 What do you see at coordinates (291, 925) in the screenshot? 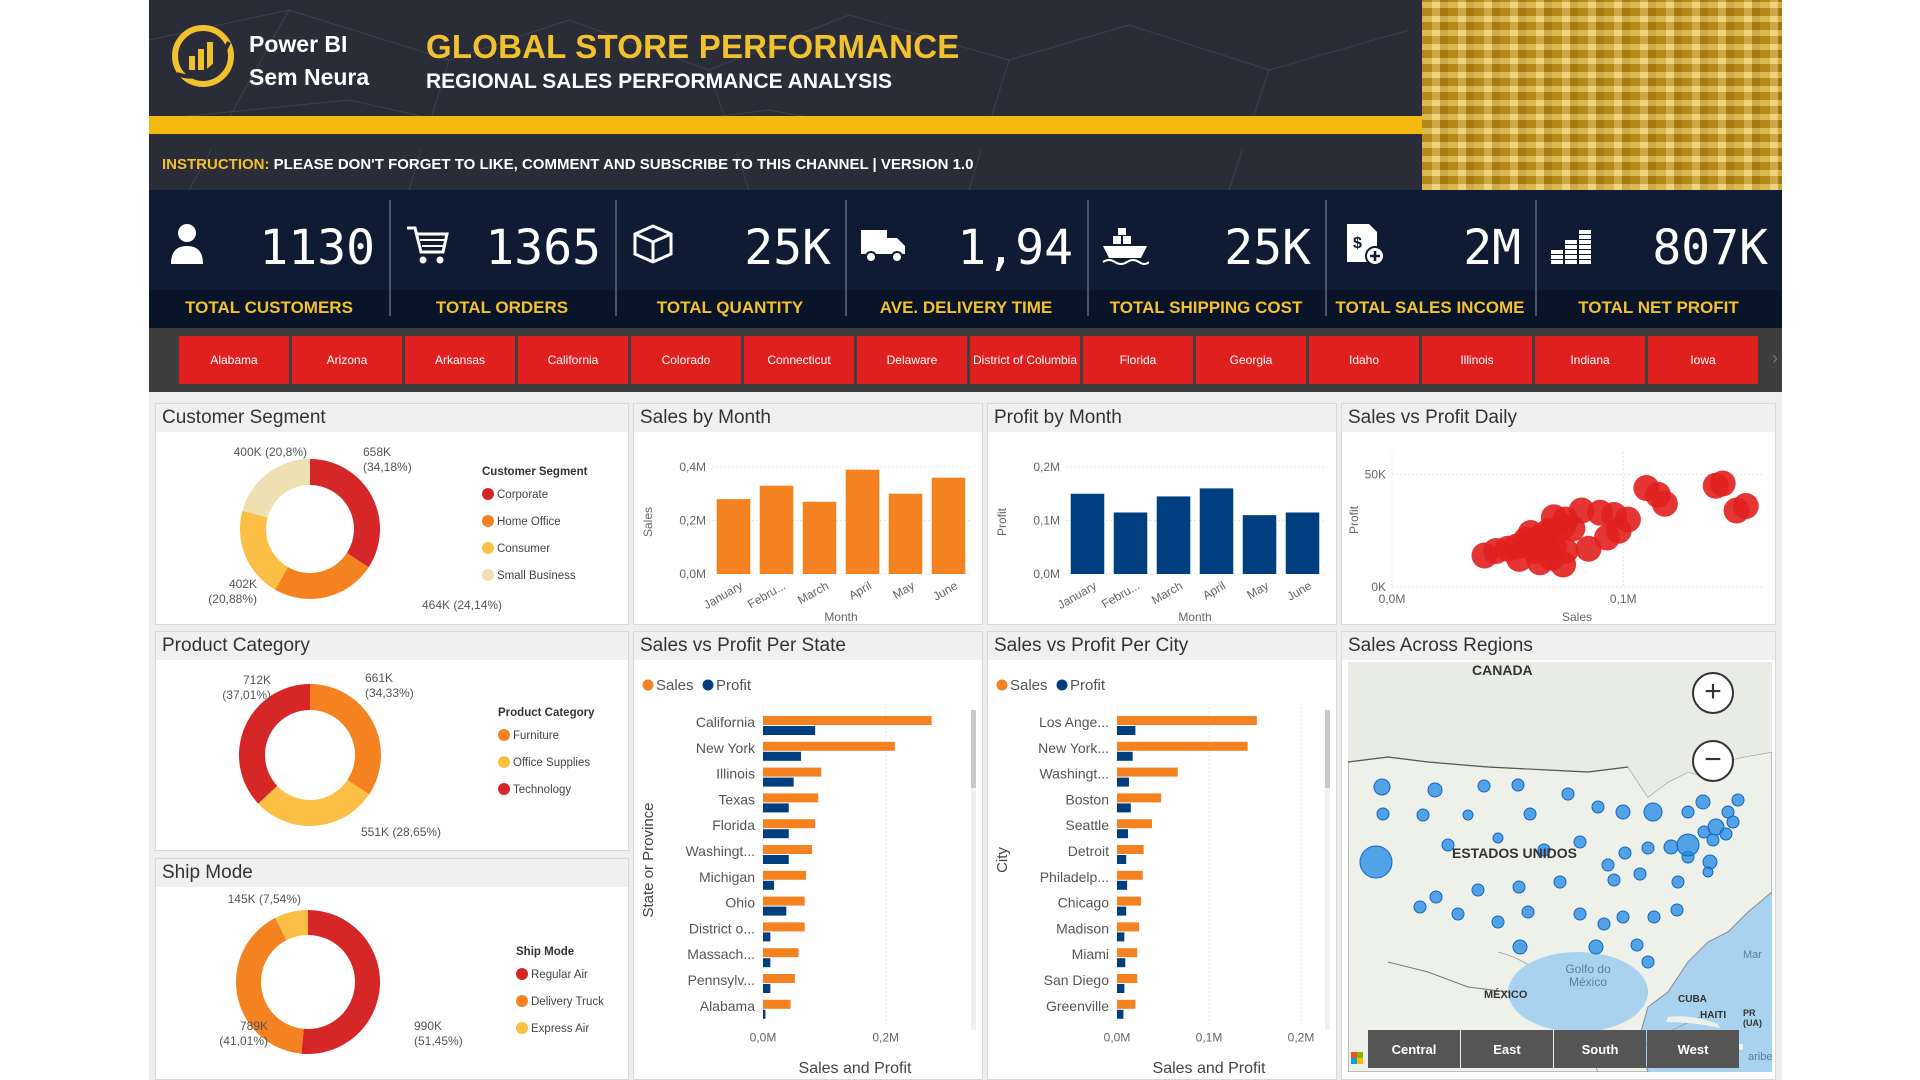
I see `donut-slice-express-air` at bounding box center [291, 925].